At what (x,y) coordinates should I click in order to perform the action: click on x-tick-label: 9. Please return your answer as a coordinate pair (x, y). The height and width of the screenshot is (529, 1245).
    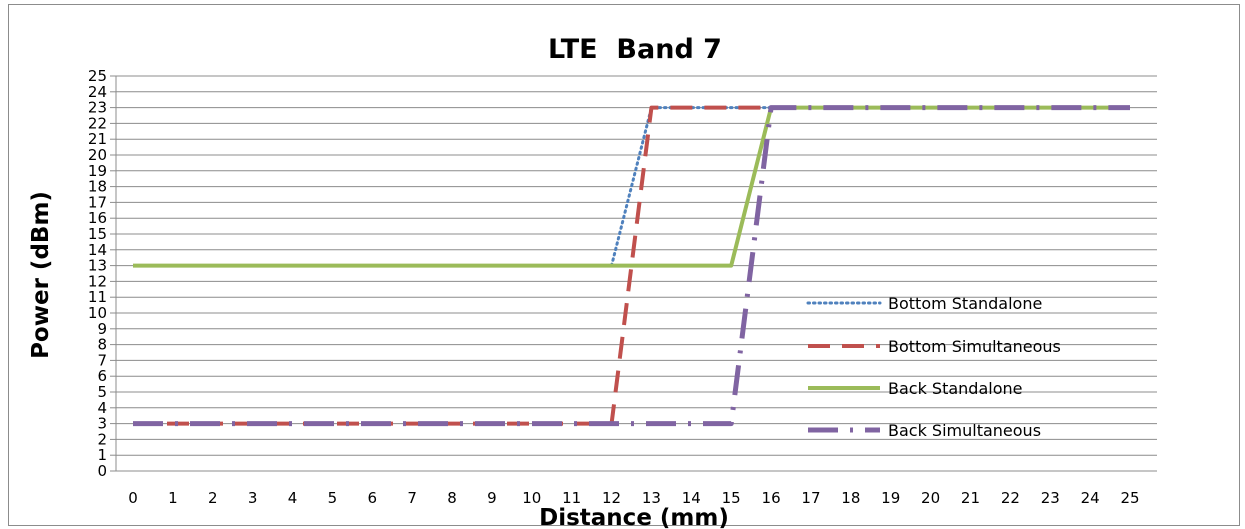
    Looking at the image, I should click on (492, 498).